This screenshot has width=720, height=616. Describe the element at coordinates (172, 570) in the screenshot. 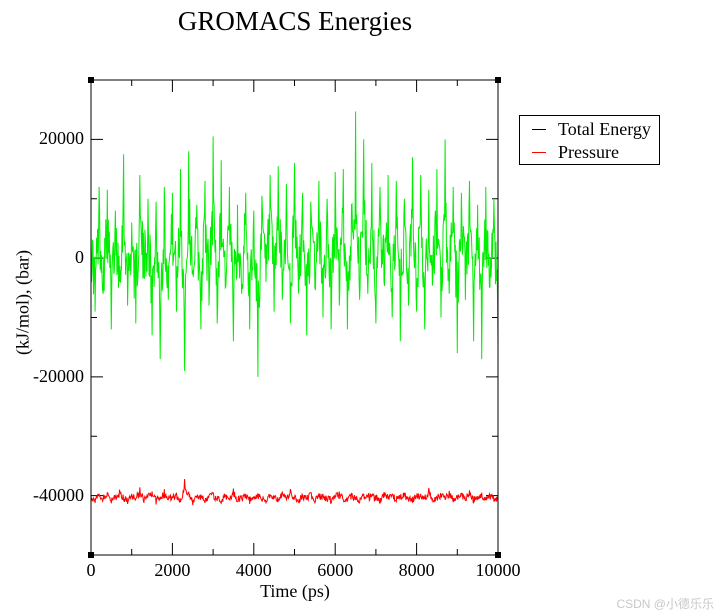

I see `x-tick-label: 2000` at that location.